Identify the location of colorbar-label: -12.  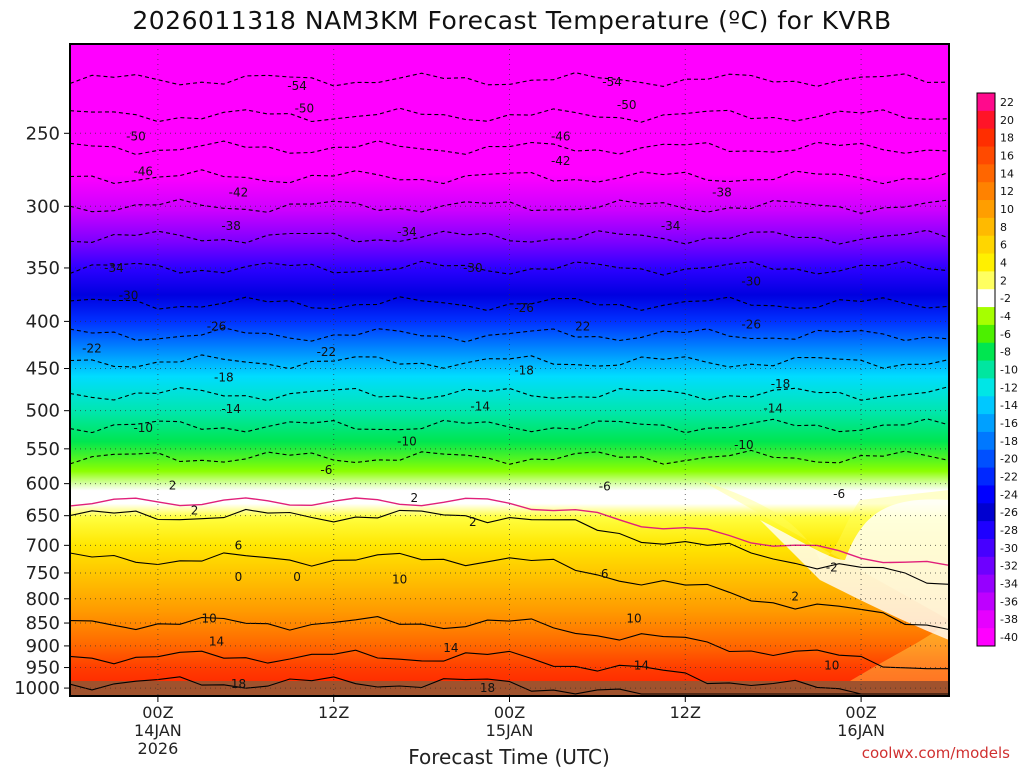
(1009, 387).